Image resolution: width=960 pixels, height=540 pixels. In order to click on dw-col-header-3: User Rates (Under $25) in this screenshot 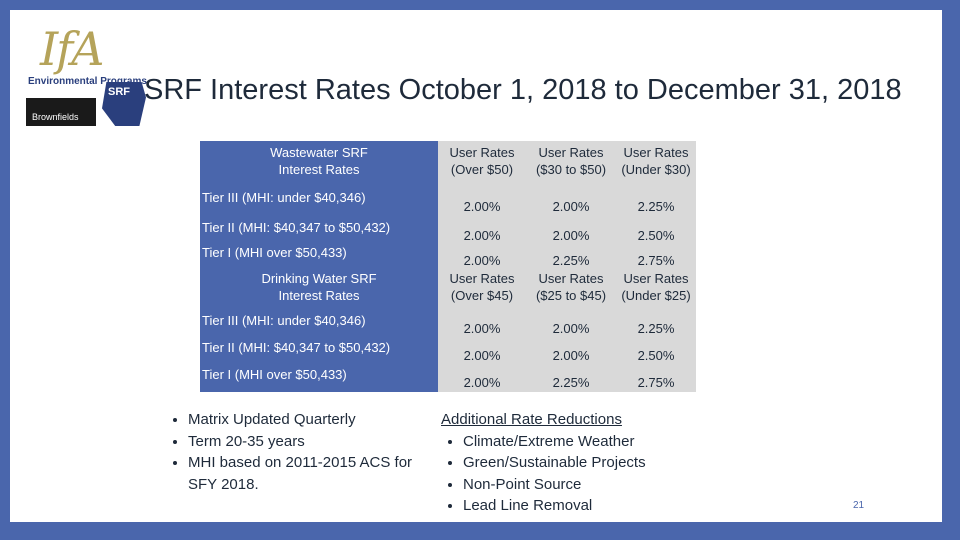, I will do `click(656, 289)`.